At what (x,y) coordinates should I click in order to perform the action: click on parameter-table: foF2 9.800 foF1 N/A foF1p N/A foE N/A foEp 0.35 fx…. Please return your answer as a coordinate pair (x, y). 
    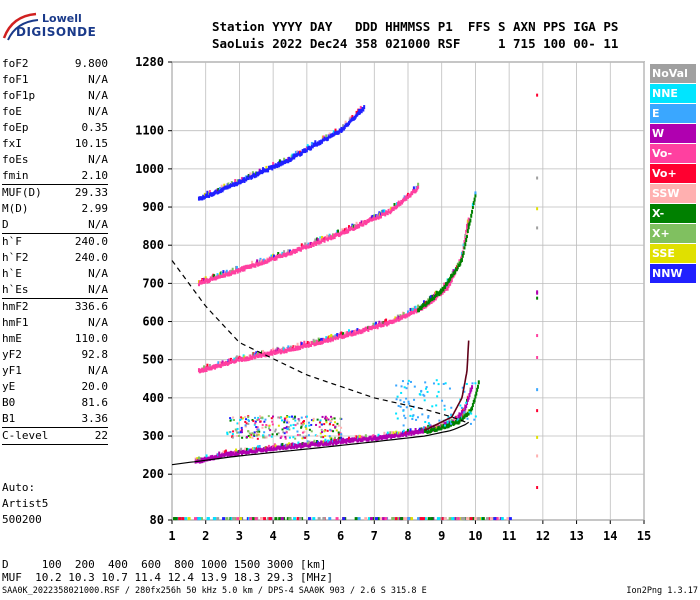
    Looking at the image, I should click on (55, 250).